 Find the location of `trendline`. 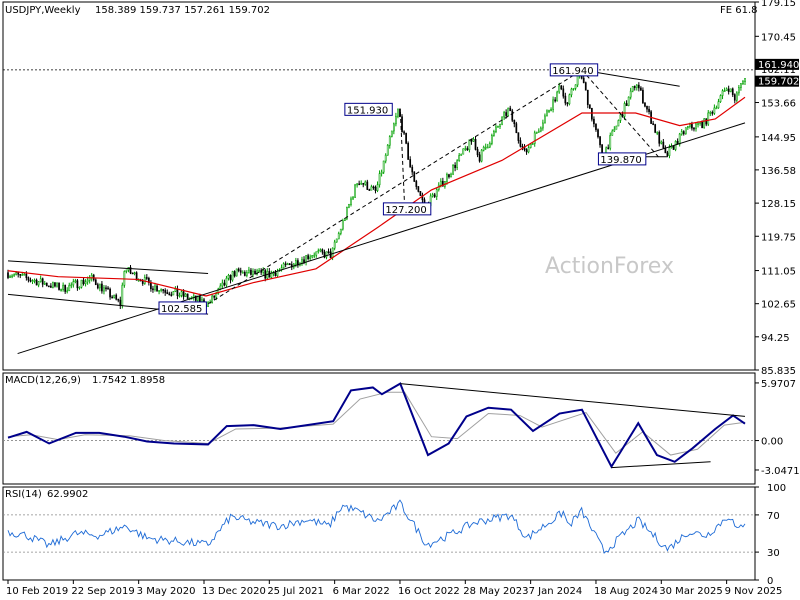

trendline is located at coordinates (108, 267).